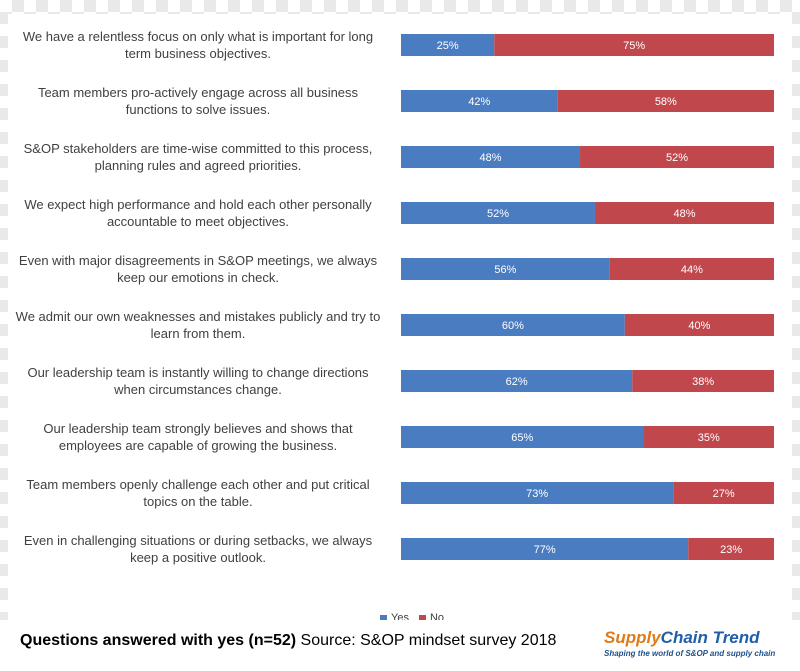 This screenshot has height=671, width=800. I want to click on data-label: 23%, so click(731, 550).